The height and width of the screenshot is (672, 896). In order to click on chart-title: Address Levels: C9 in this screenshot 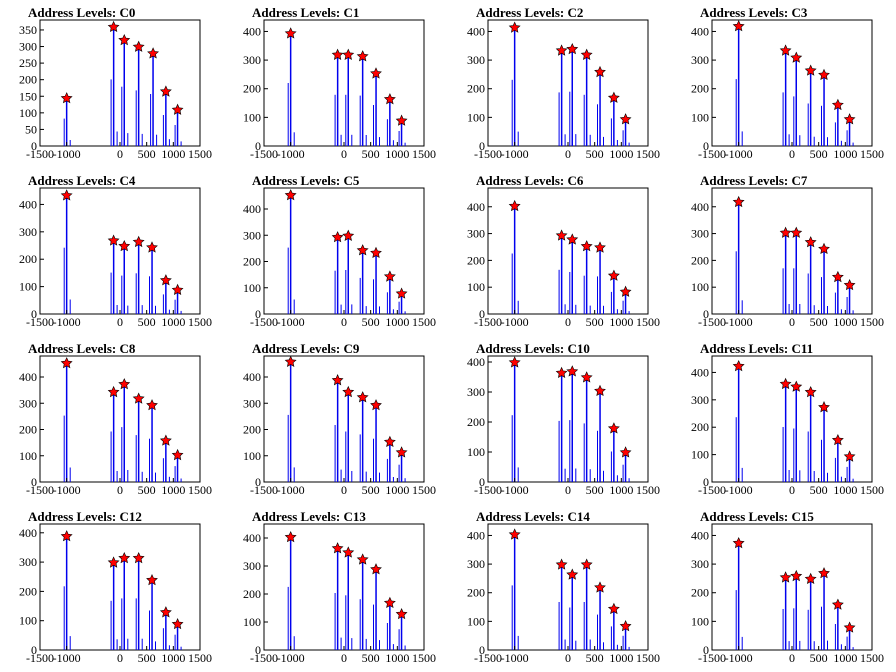, I will do `click(306, 348)`.